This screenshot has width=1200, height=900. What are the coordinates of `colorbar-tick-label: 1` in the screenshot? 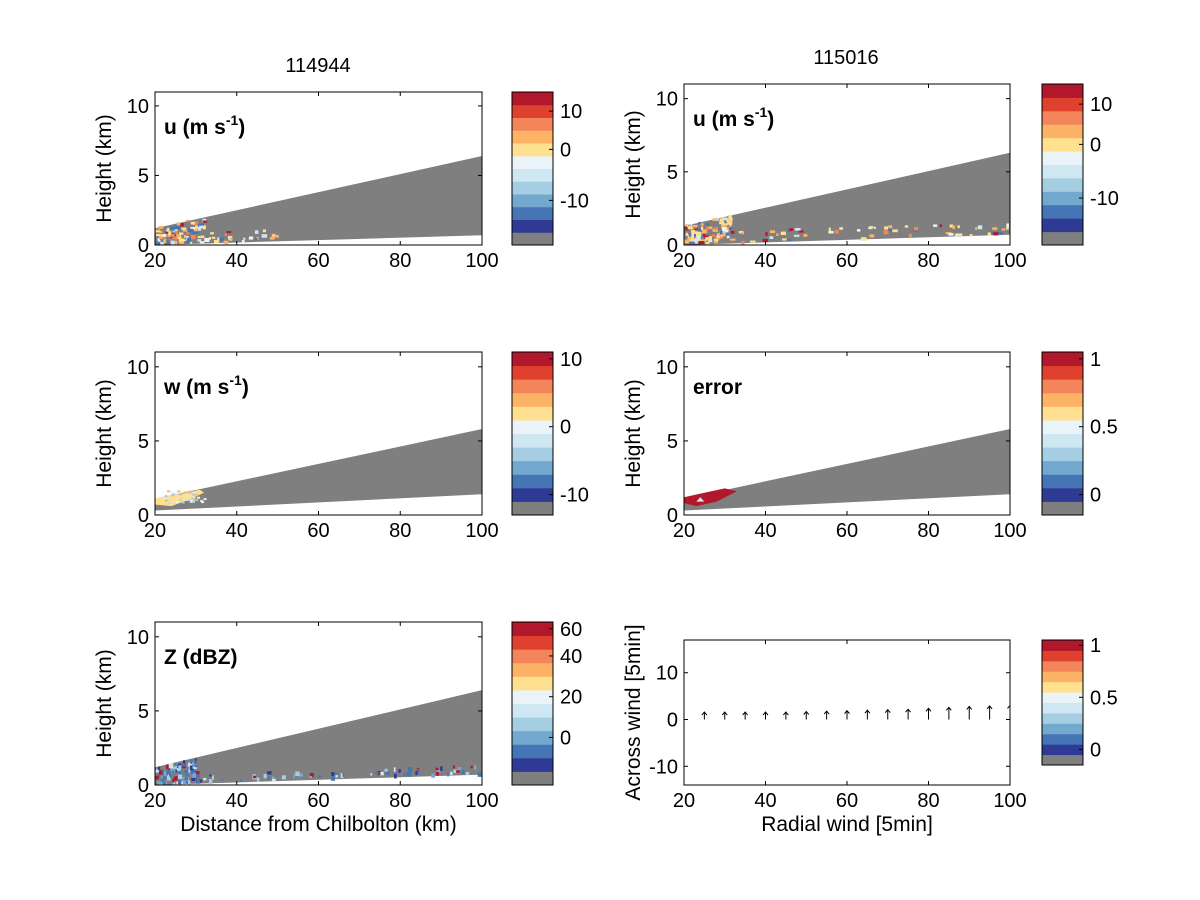 It's located at (1095, 646).